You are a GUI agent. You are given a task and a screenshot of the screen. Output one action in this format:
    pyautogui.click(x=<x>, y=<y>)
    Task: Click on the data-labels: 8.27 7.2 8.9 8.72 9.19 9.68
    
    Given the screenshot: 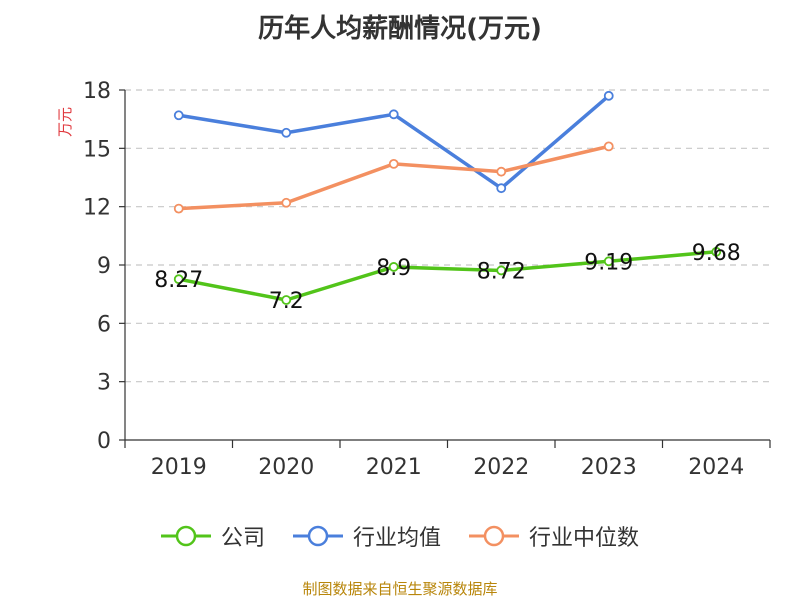 What is the action you would take?
    pyautogui.click(x=447, y=277)
    